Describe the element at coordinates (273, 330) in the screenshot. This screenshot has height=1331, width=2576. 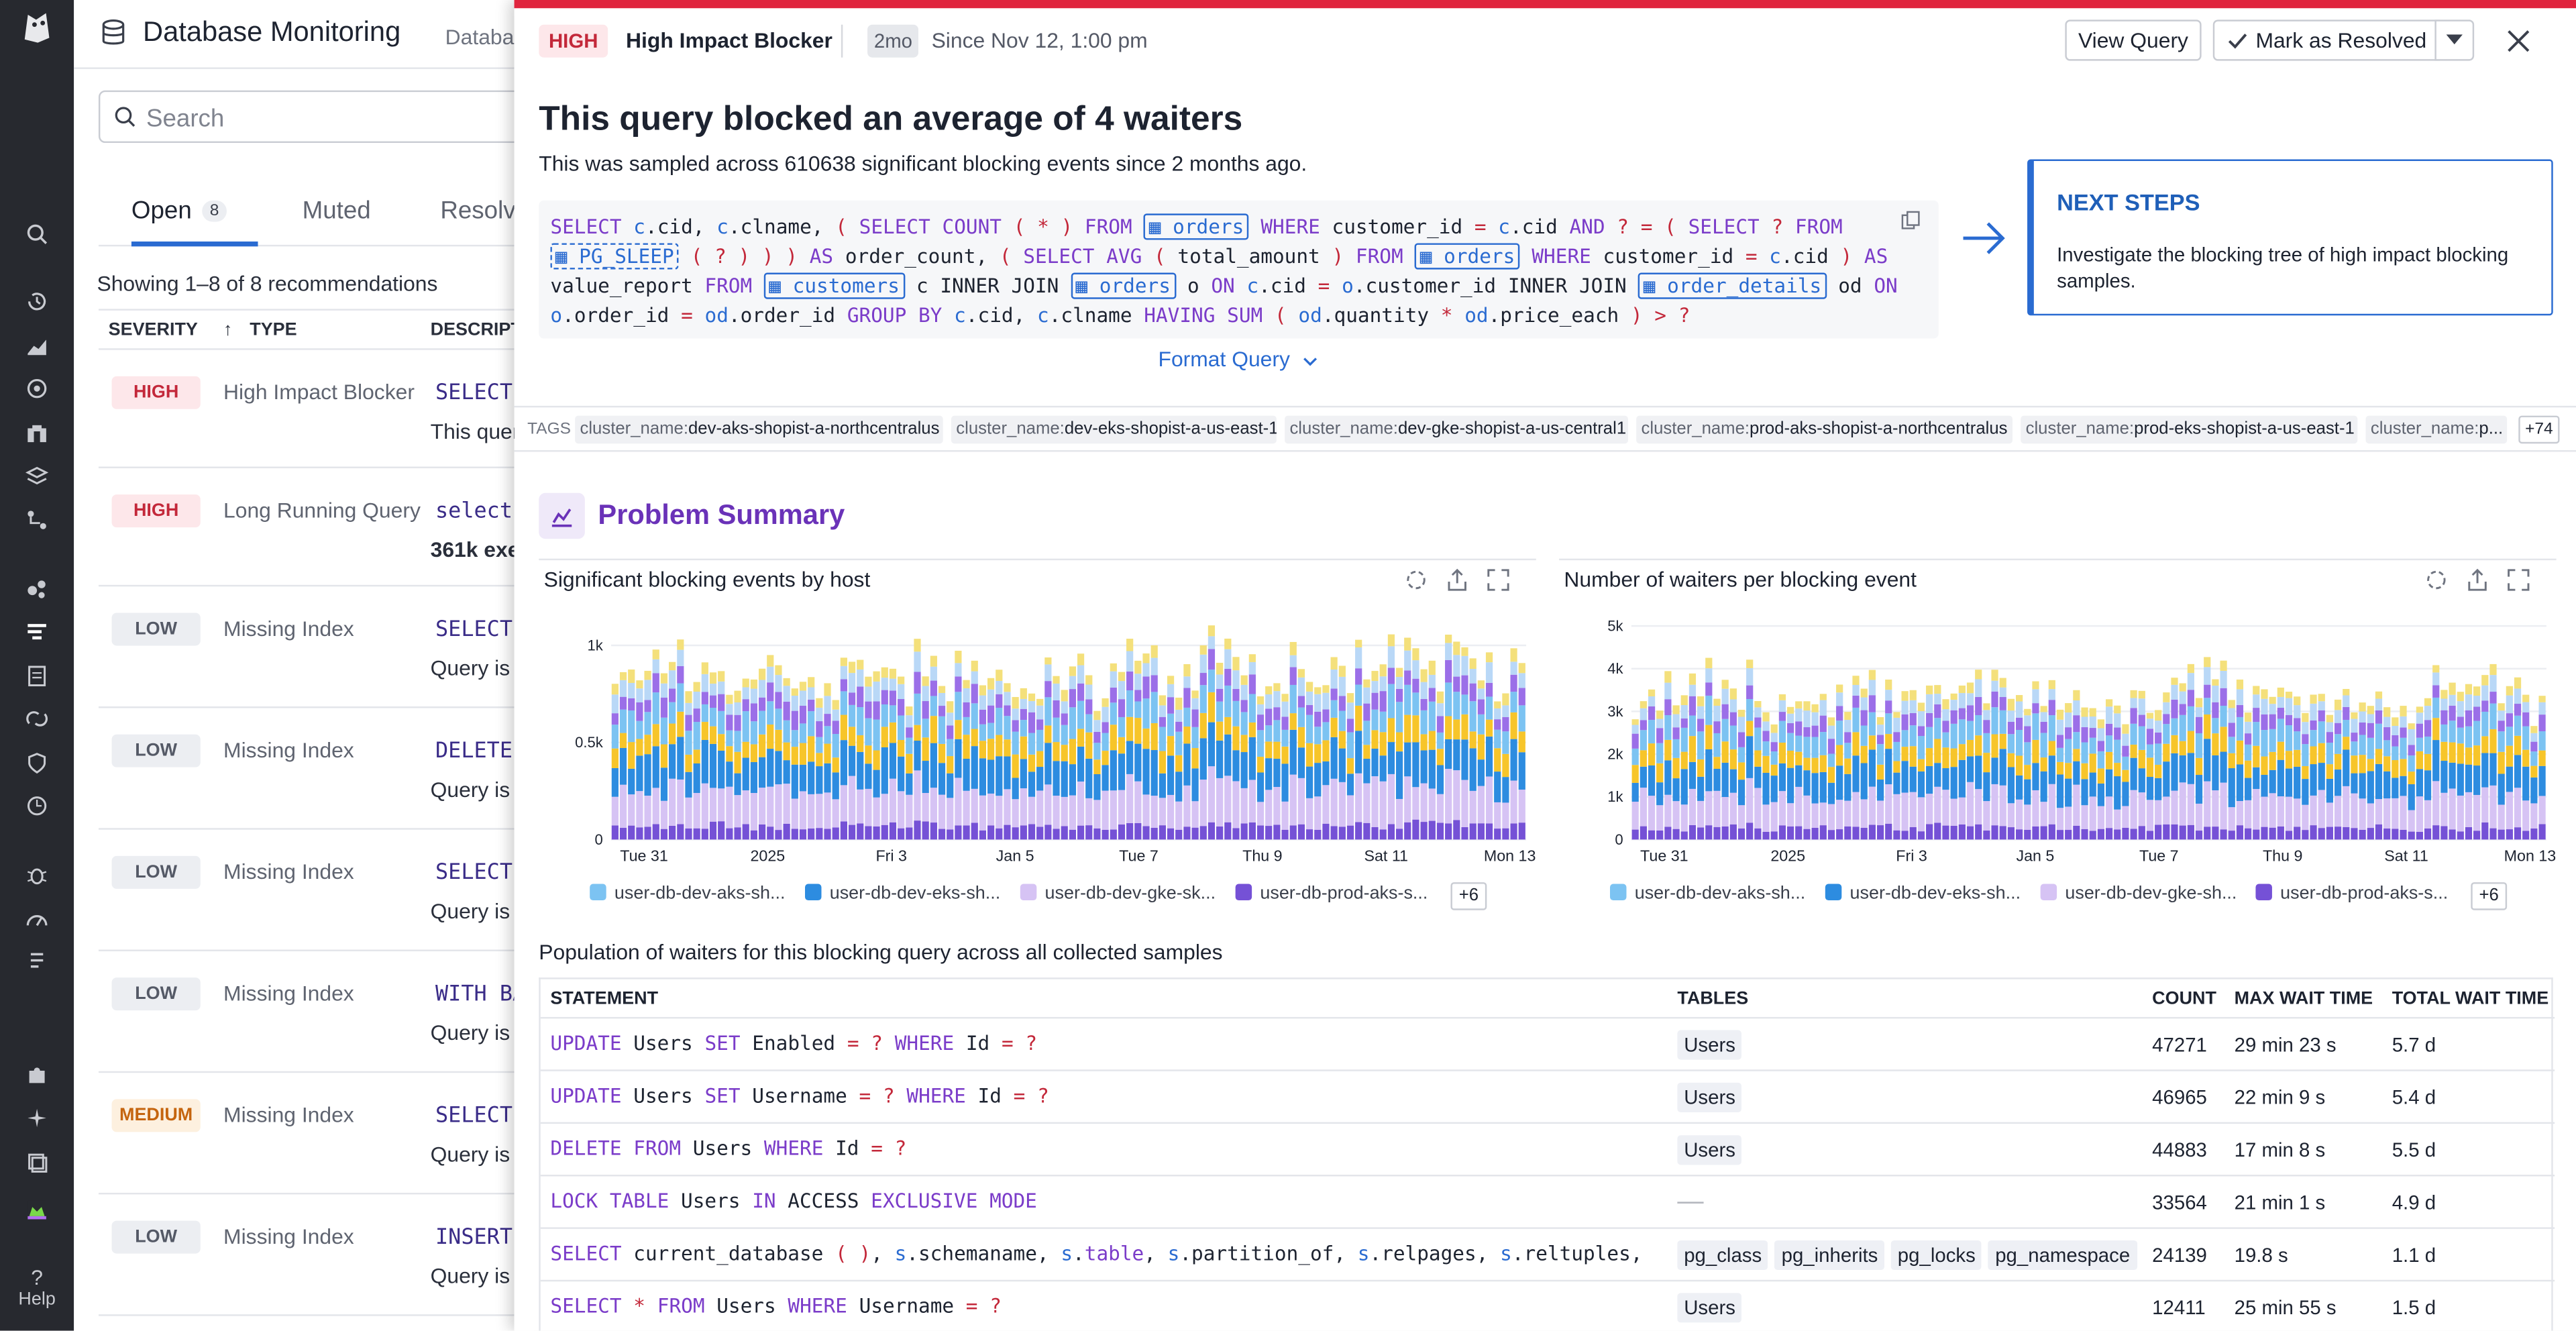
I see `type-header: TYPE` at that location.